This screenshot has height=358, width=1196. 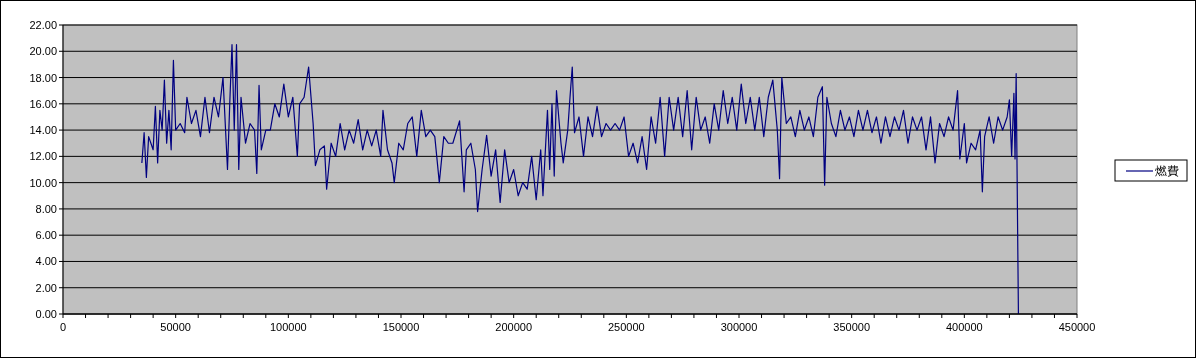 What do you see at coordinates (43, 130) in the screenshot?
I see `y-tick-label: 14.00` at bounding box center [43, 130].